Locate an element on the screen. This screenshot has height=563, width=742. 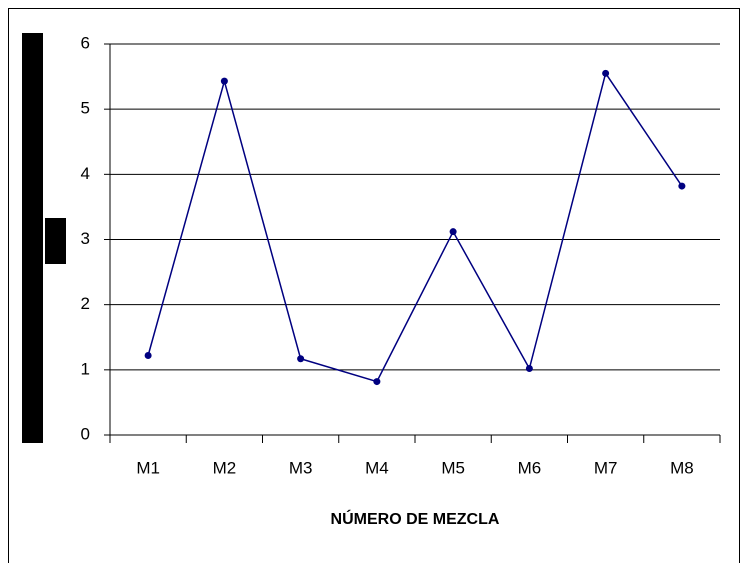
y-tick-label: 3 is located at coordinates (85, 238).